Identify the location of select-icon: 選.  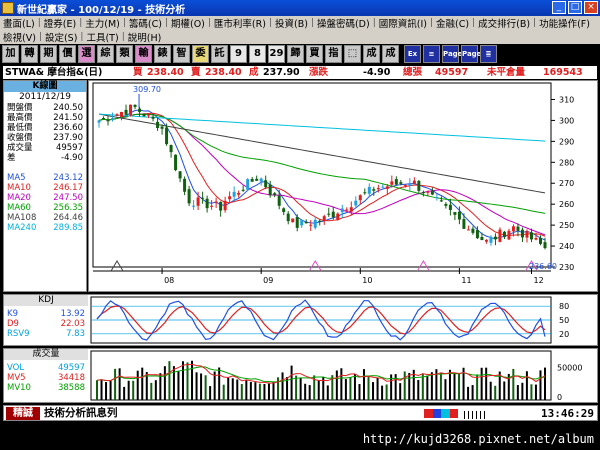
(86, 54).